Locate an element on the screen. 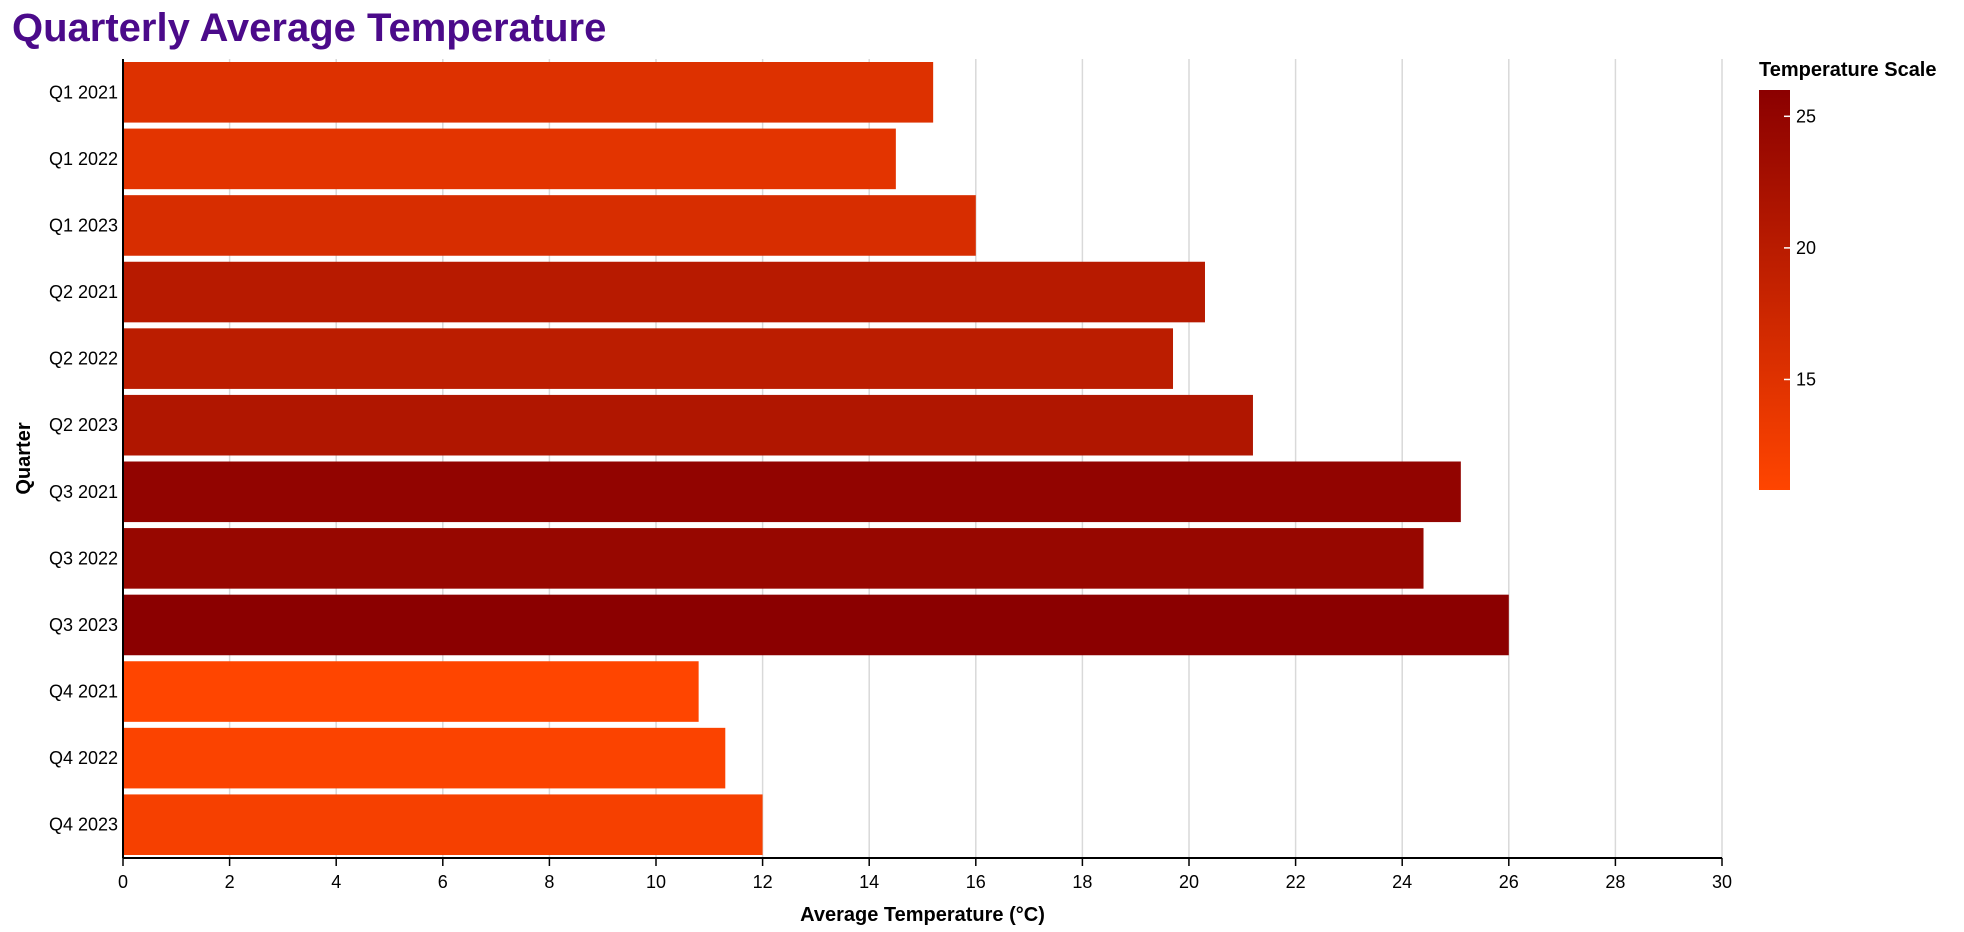 This screenshot has width=1964, height=932. y-tick-label: Q2 2022 is located at coordinates (83, 359).